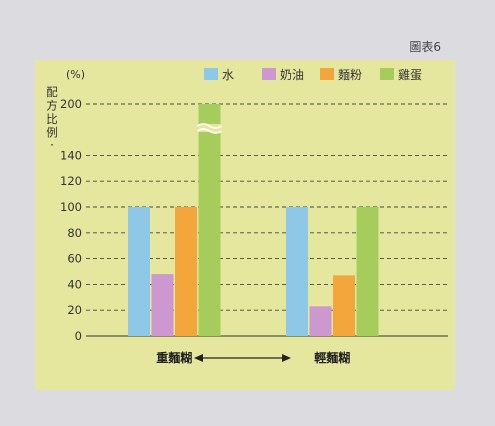 The image size is (495, 426). What do you see at coordinates (52, 106) in the screenshot?
I see `y-axis-label-char: 方` at bounding box center [52, 106].